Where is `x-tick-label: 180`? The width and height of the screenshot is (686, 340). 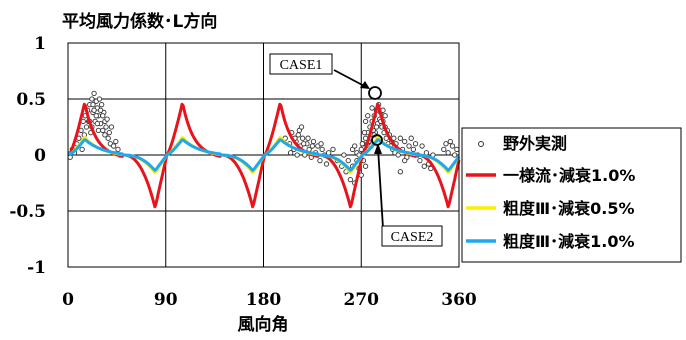
x-tick-label: 180 is located at coordinates (264, 300).